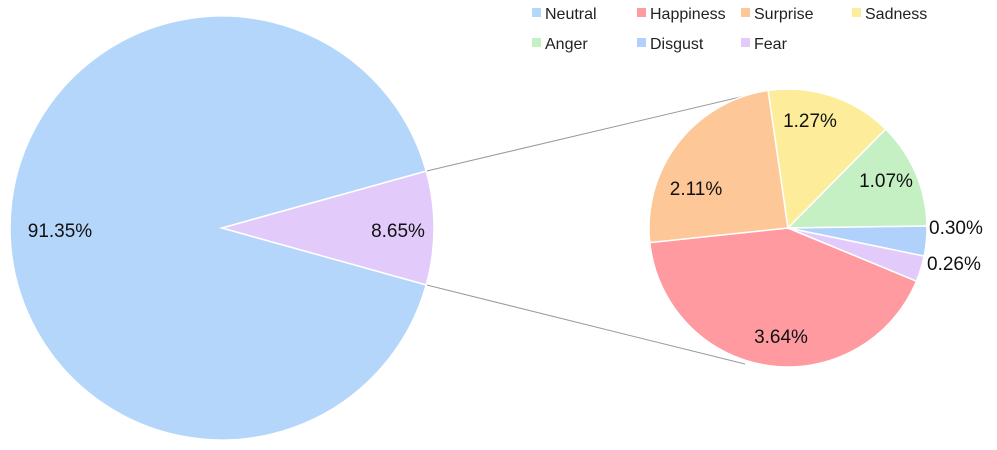 Image resolution: width=997 pixels, height=450 pixels. I want to click on legend-label-sadness: Sadness, so click(896, 14).